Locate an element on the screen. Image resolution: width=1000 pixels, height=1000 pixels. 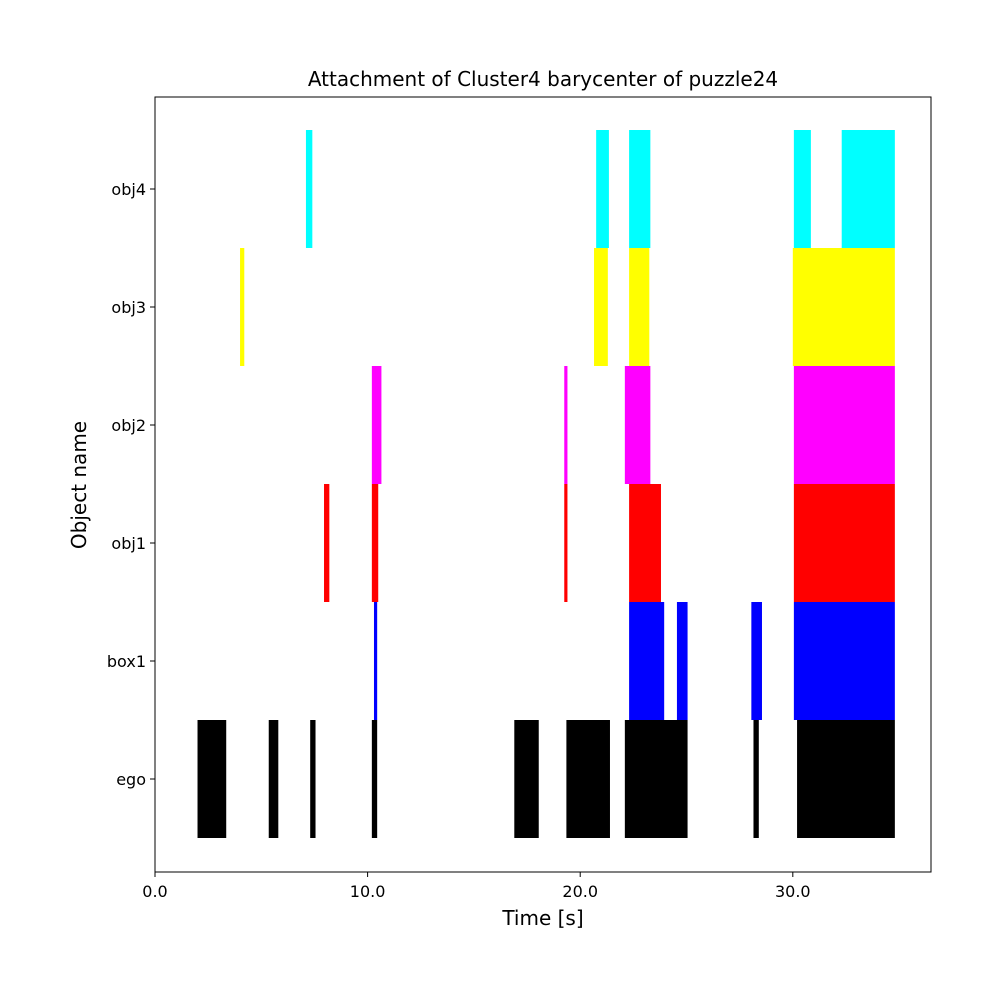
x-ticks: 0.0 10.0 20.0 30.0 is located at coordinates (476, 886).